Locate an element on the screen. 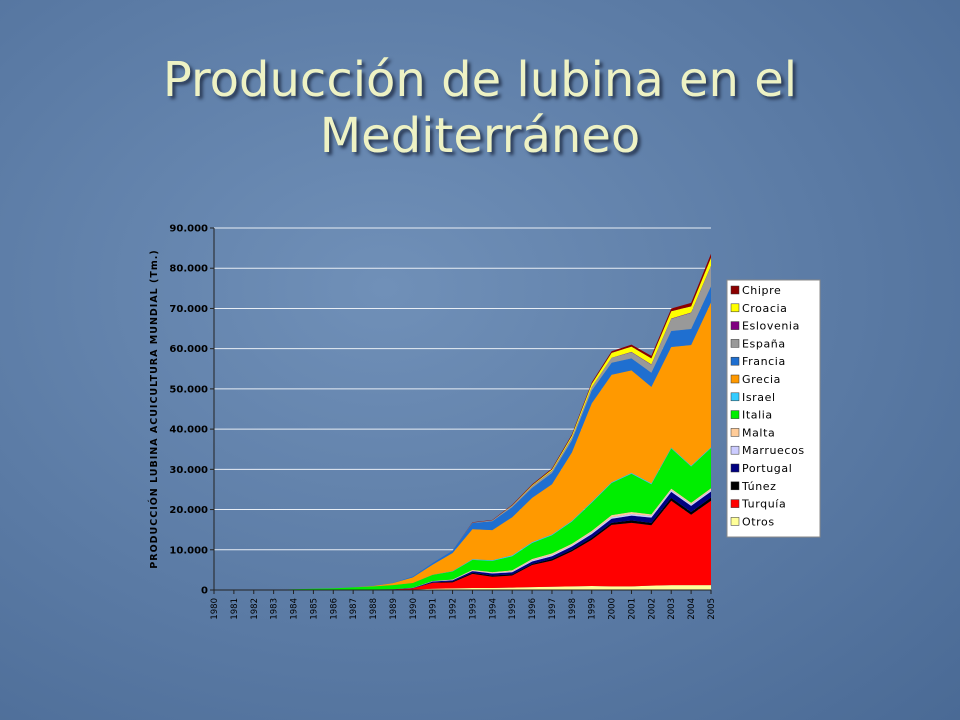 This screenshot has height=720, width=960. y-tick-label: 90.000 is located at coordinates (188, 229).